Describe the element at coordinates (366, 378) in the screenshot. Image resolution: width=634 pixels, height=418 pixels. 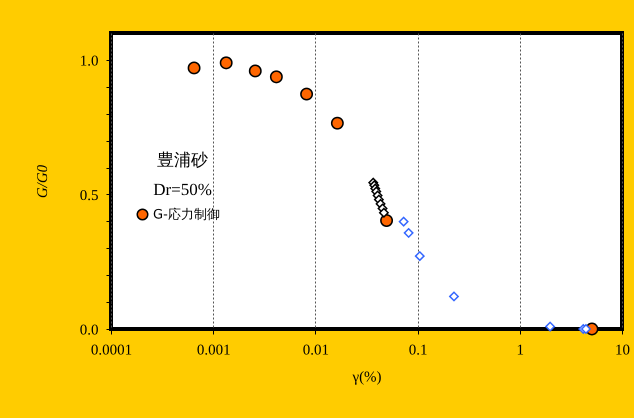
I see `x-axis-title: γ(%)` at that location.